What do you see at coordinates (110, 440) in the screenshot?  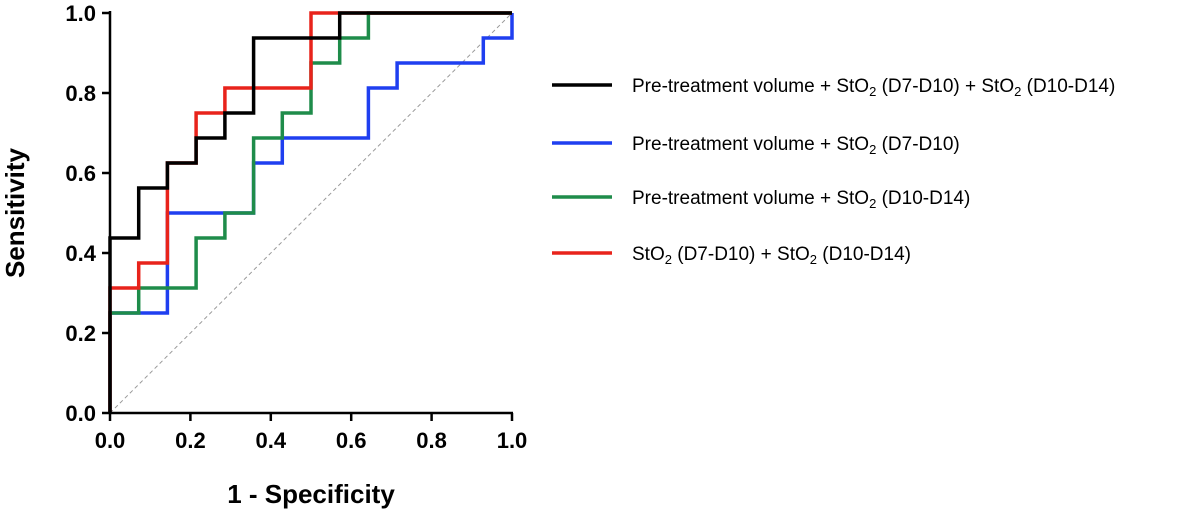 I see `x-tick-label: 0.0` at bounding box center [110, 440].